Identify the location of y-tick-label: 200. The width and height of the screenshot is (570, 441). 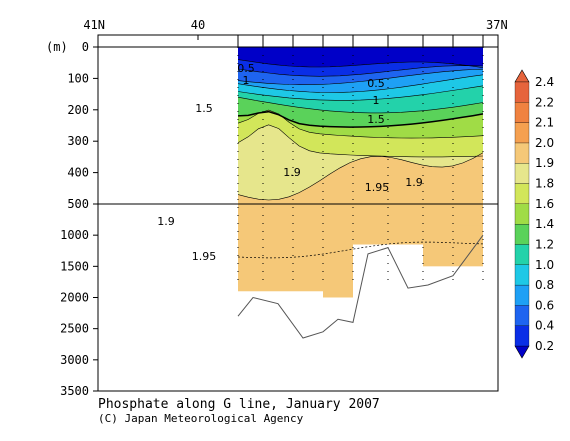
(78, 110).